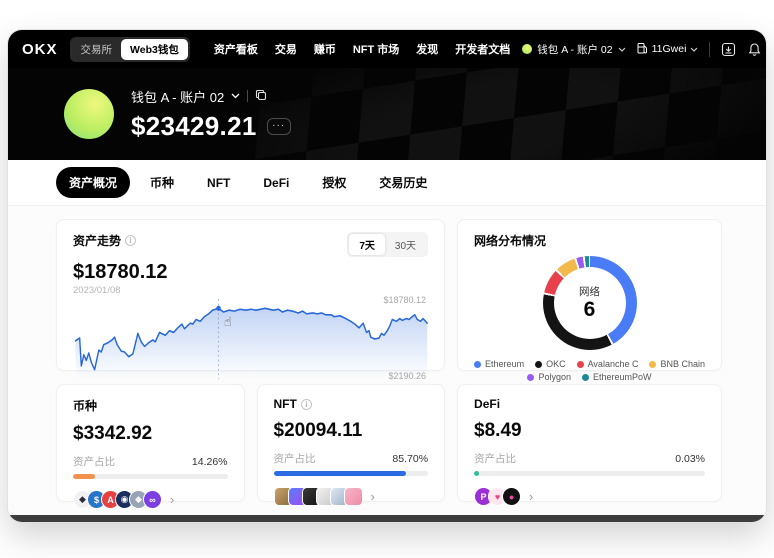 The width and height of the screenshot is (774, 558). I want to click on coins-value: $3342.92, so click(113, 433).